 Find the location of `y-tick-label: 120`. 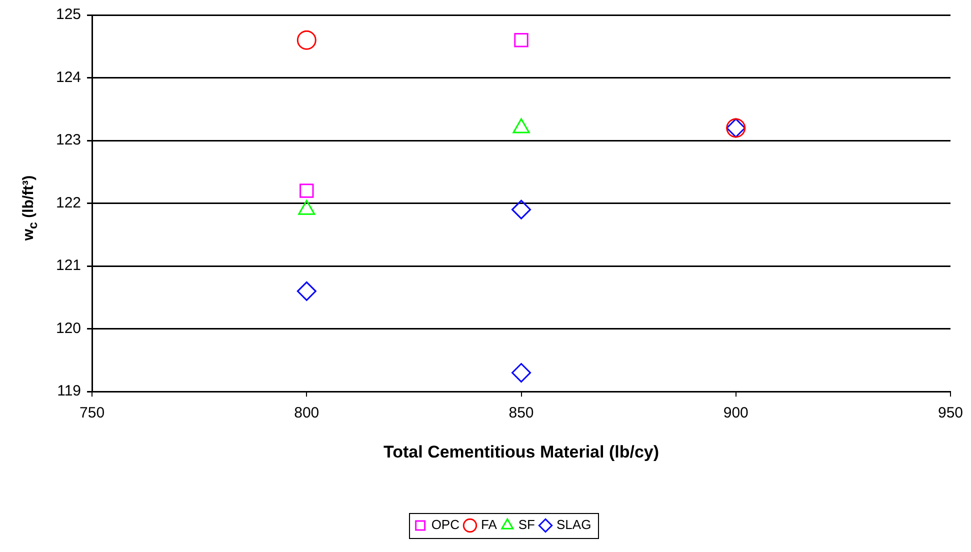

y-tick-label: 120 is located at coordinates (69, 328).